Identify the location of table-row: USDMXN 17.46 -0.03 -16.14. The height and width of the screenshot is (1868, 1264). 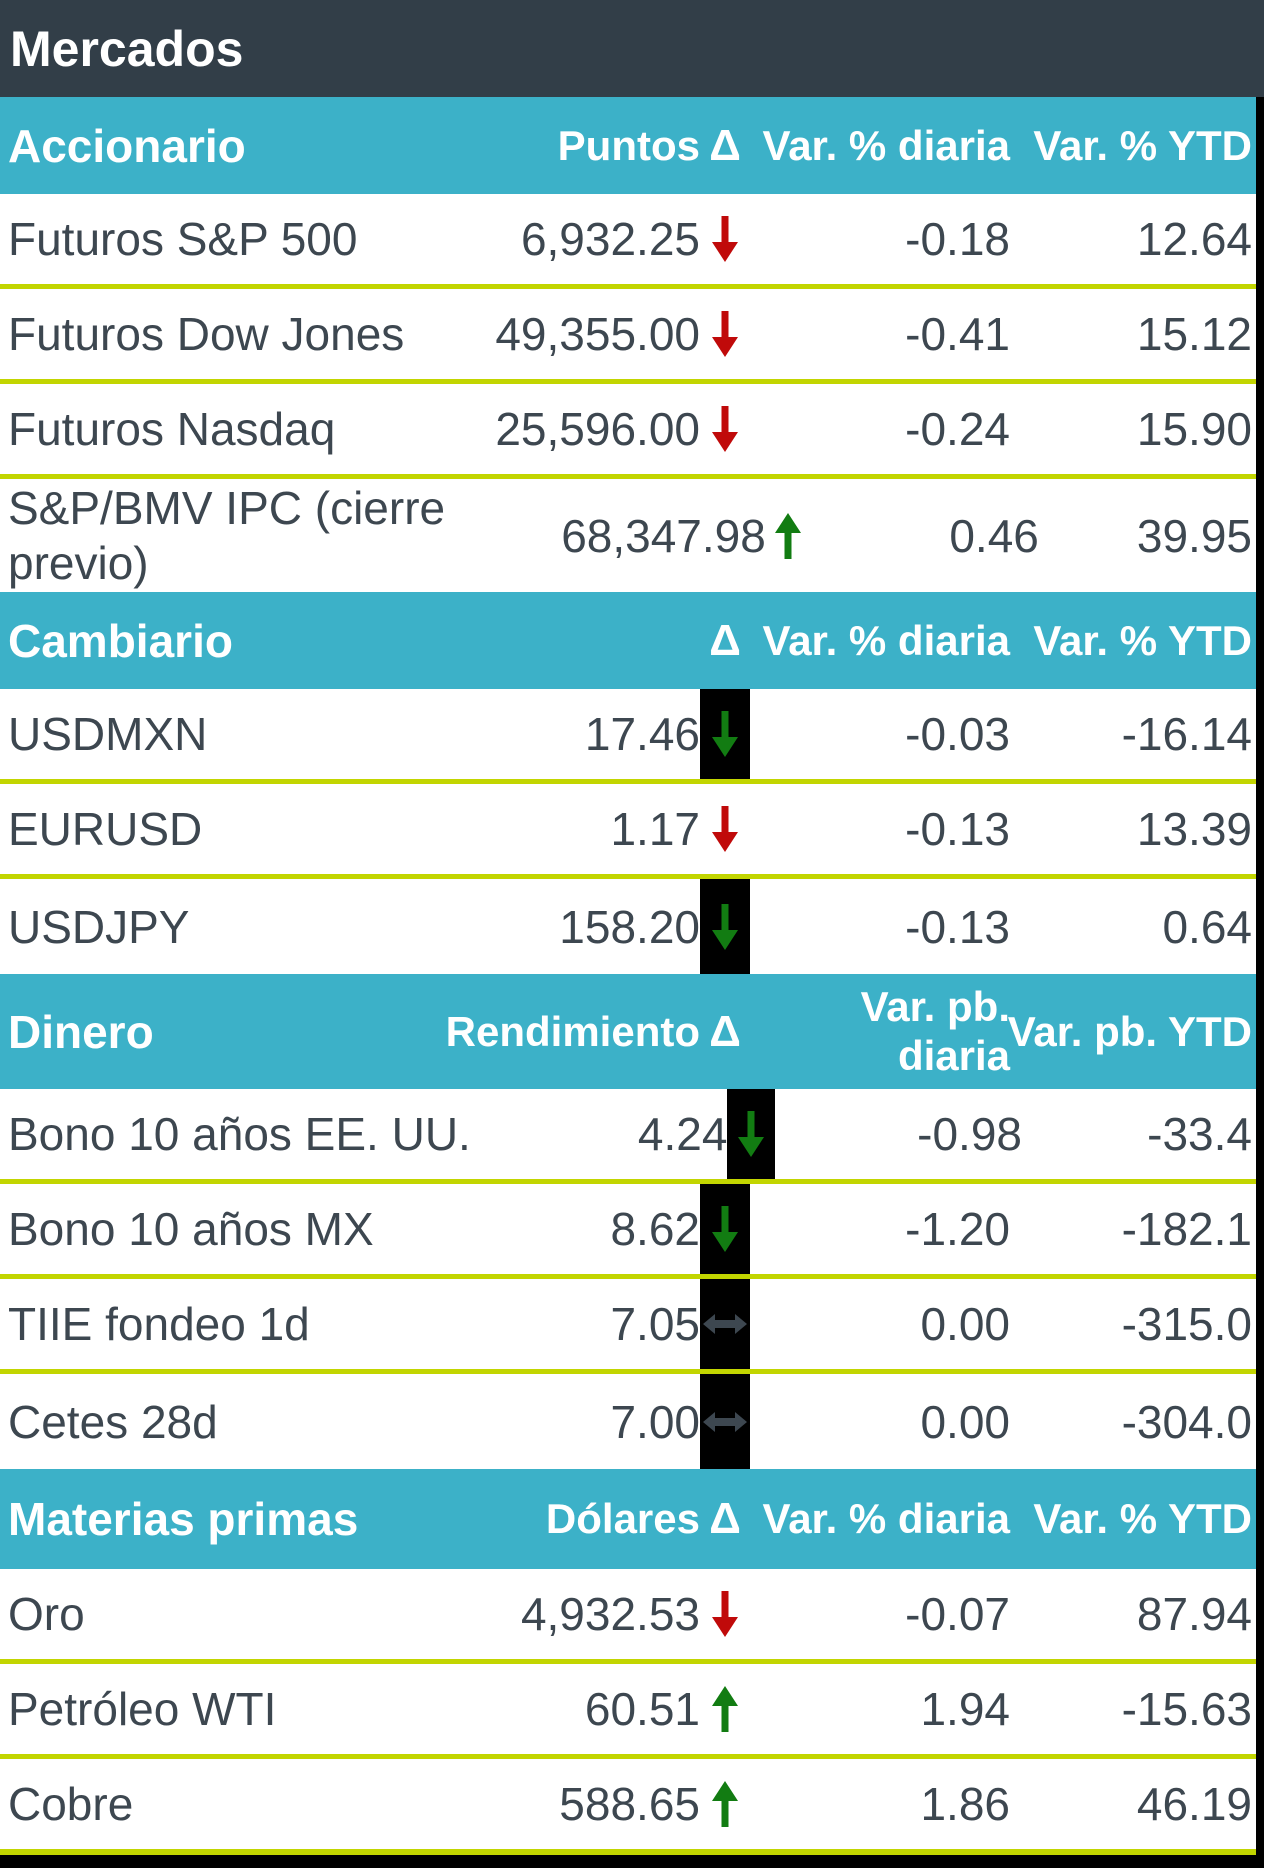
(628, 736).